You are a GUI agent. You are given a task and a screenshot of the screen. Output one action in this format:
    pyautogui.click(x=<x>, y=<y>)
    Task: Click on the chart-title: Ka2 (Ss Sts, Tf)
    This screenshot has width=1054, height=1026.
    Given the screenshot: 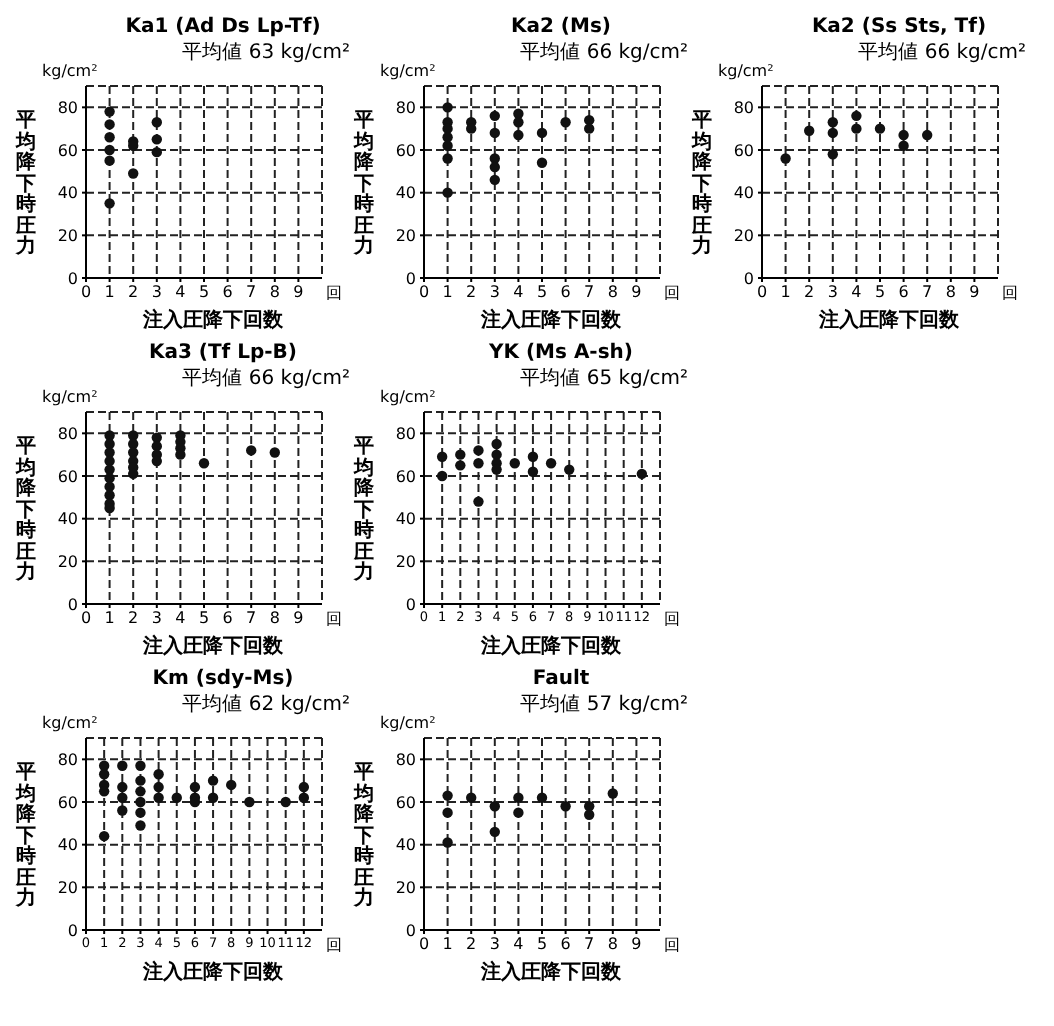 What is the action you would take?
    pyautogui.click(x=899, y=27)
    